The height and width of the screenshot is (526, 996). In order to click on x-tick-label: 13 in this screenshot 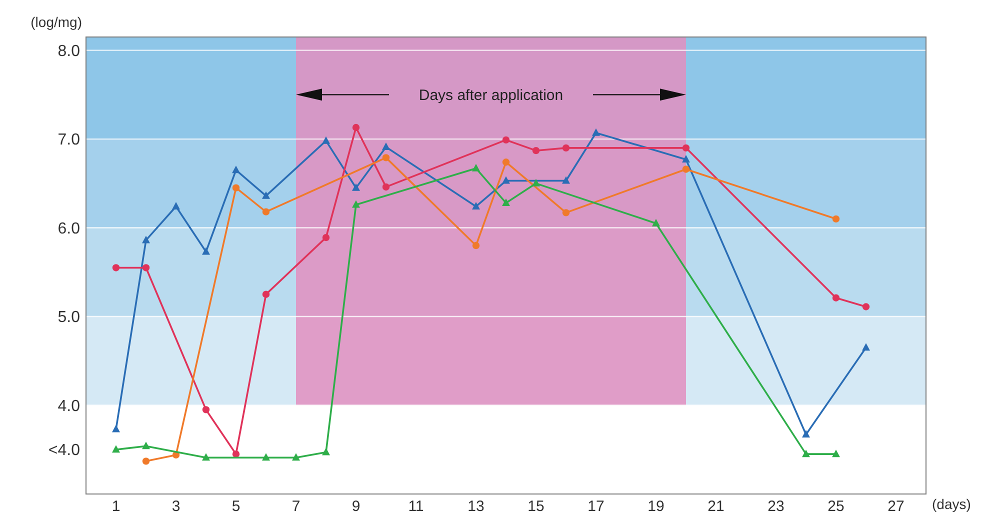, I will do `click(476, 506)`.